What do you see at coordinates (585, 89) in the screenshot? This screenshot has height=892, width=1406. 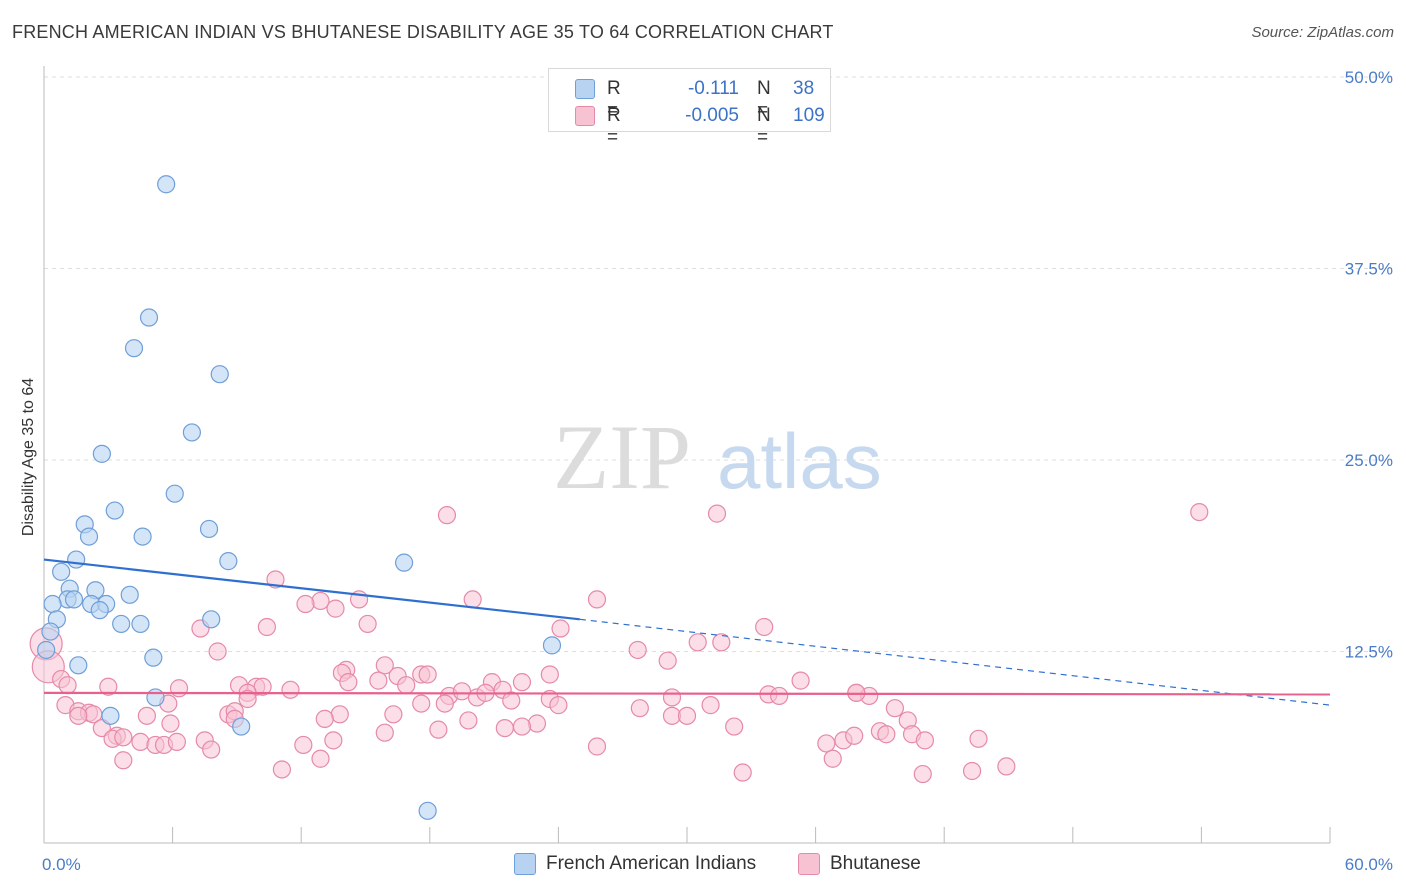 I see `legend-swatch-blue` at bounding box center [585, 89].